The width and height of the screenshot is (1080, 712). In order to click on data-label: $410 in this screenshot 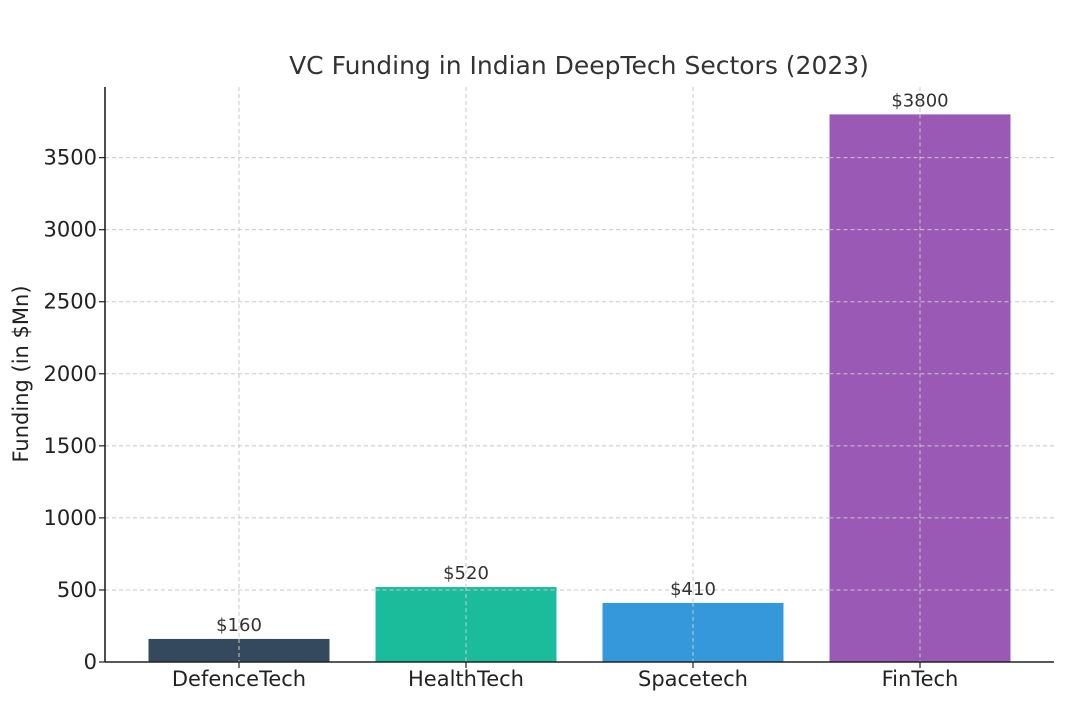, I will do `click(693, 589)`.